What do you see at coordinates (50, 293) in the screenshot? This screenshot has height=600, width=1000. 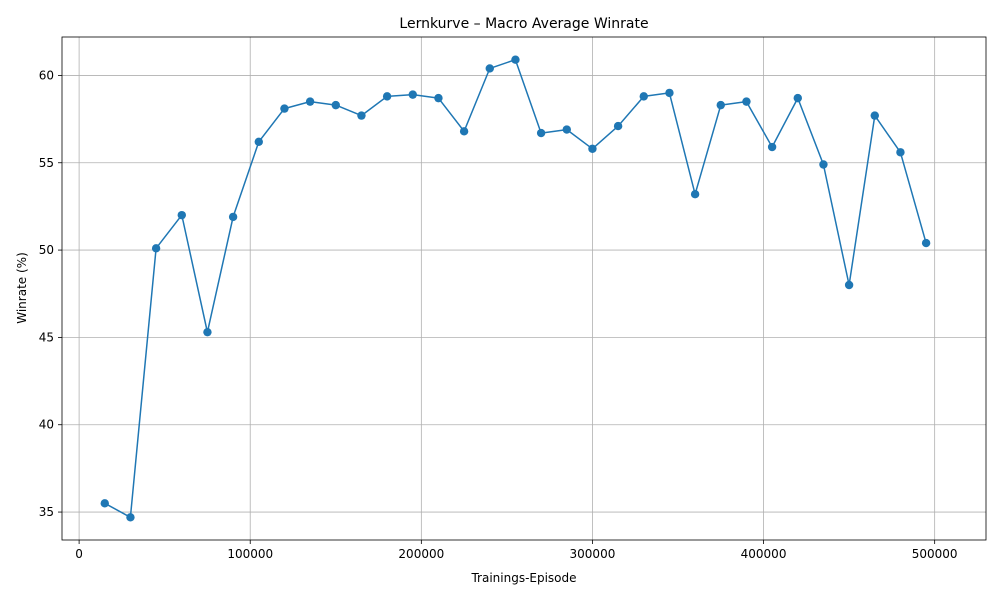 I see `y-axis-ticks: 35 40 45 50 55 60` at bounding box center [50, 293].